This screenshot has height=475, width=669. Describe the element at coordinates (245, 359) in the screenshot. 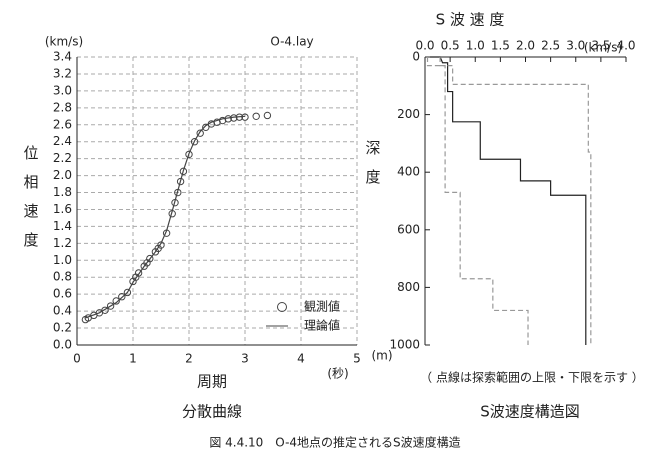

I see `x-tick-label: 3` at that location.